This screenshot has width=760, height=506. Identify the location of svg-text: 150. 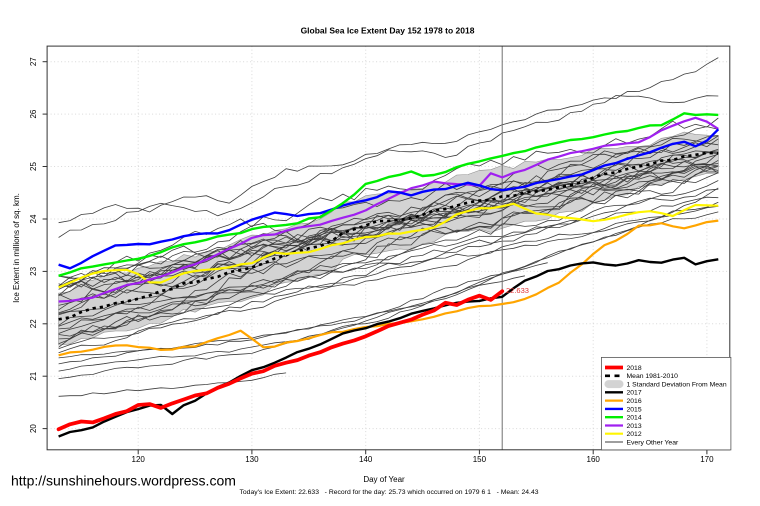
(480, 459).